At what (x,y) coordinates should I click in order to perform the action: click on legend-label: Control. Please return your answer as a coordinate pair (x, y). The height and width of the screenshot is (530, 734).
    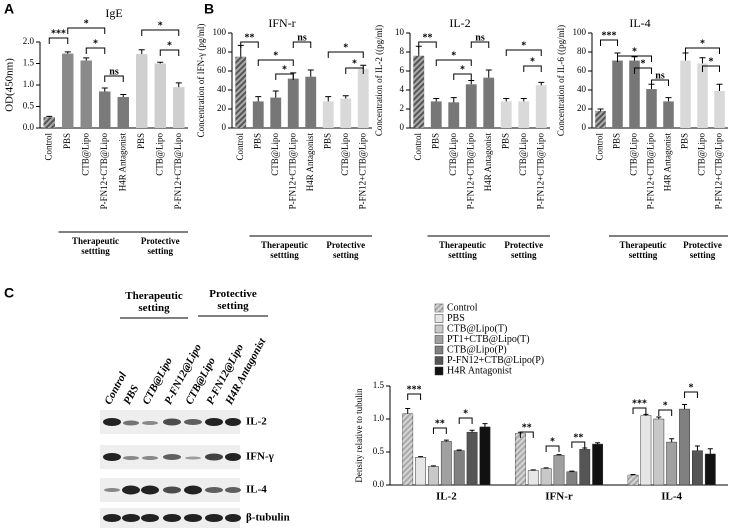
    Looking at the image, I should click on (462, 307).